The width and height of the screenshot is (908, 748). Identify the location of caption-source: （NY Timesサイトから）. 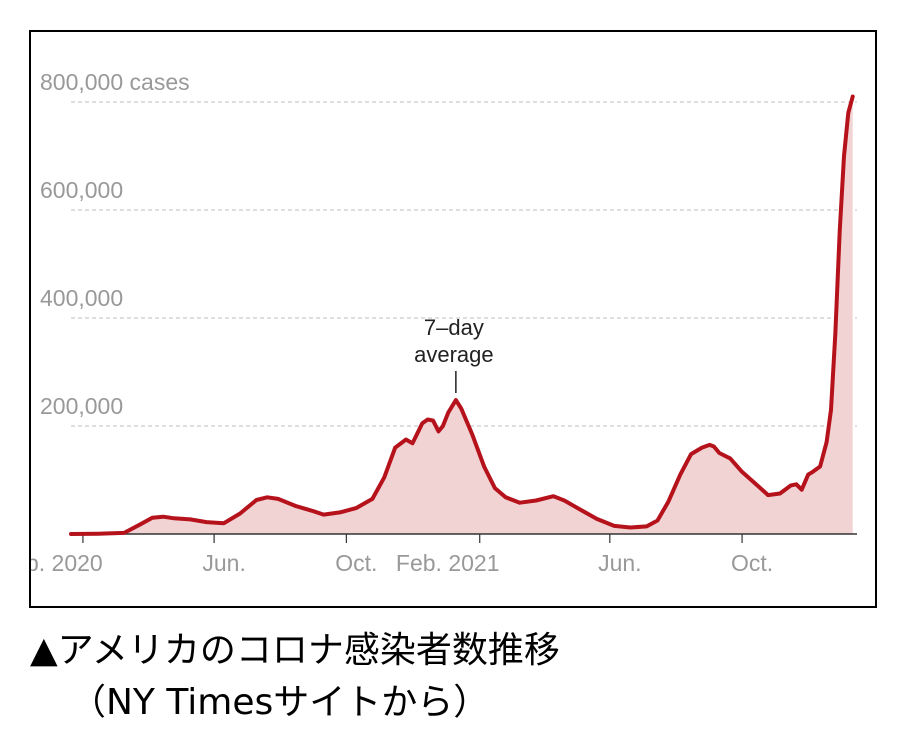
(280, 702).